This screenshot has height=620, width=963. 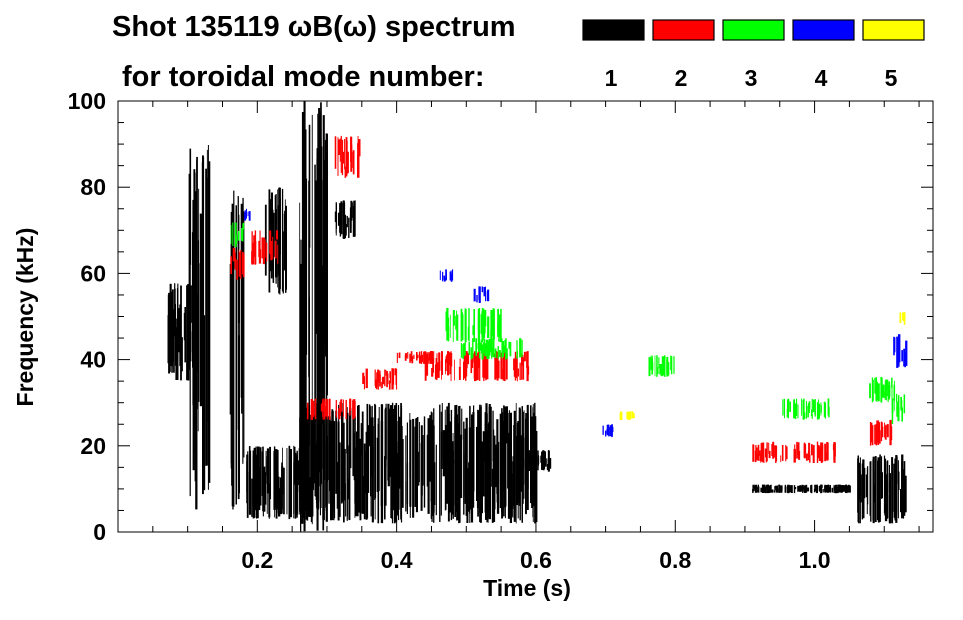 I want to click on x-tick-label-0.2: 0.2, so click(x=257, y=560).